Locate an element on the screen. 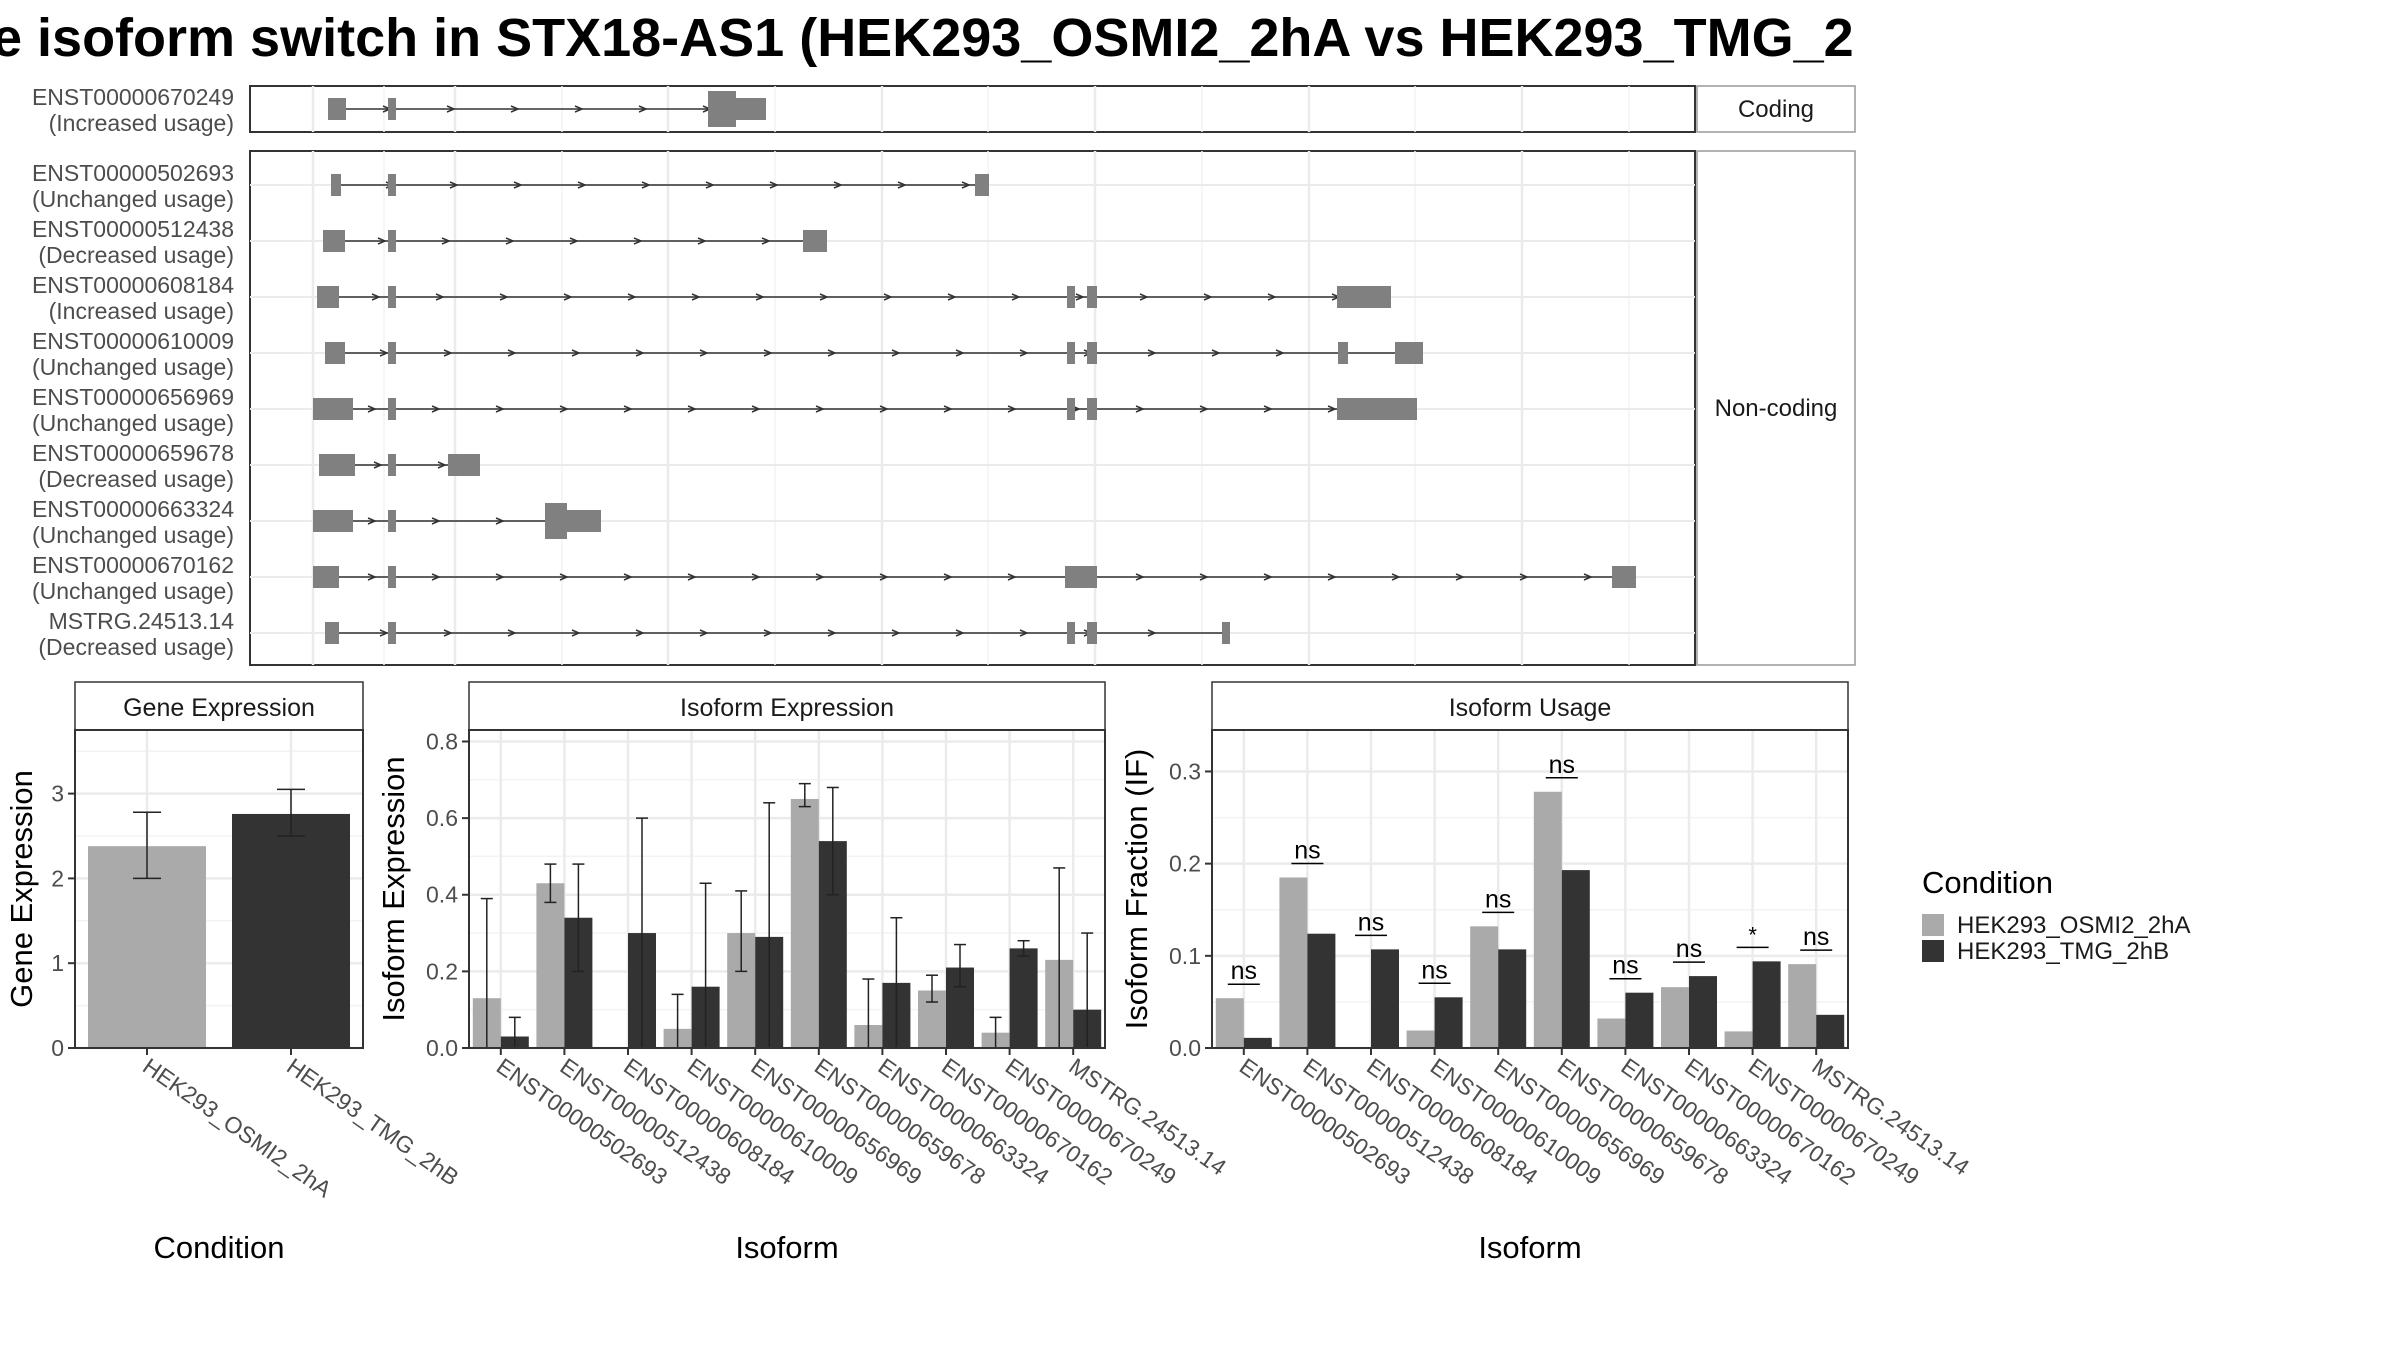 This screenshot has width=2400, height=1350. isoform-label-status: (Increased usage) is located at coordinates (141, 311).